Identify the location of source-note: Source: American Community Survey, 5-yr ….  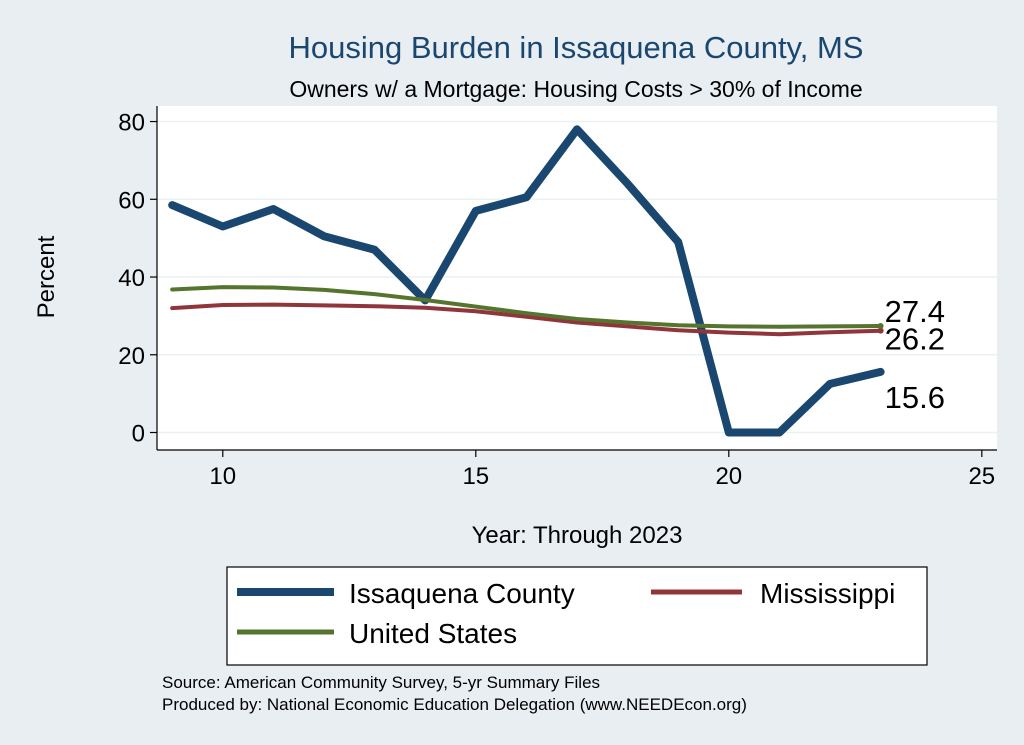
(381, 682).